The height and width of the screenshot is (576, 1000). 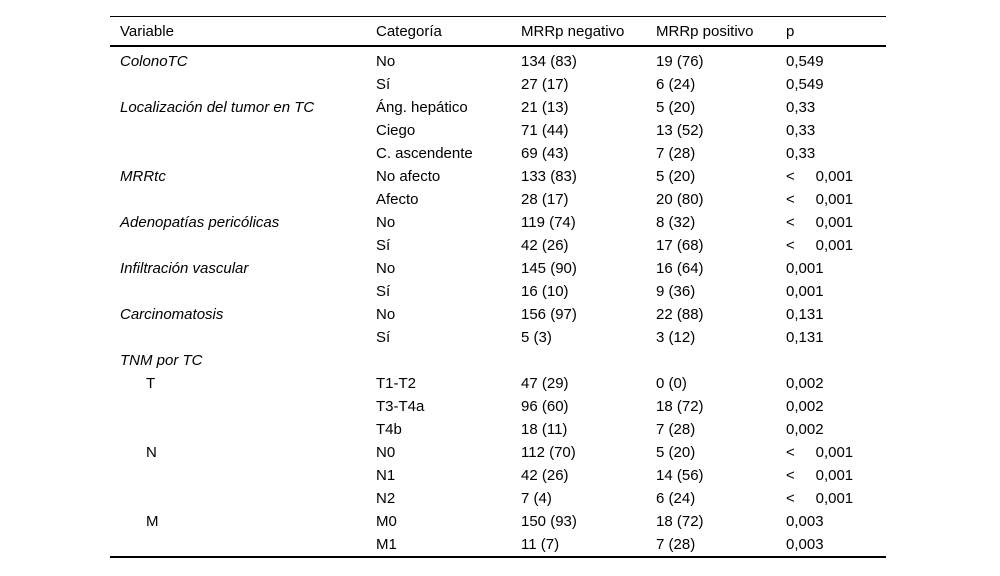 What do you see at coordinates (545, 291) in the screenshot?
I see `cell-mrrp-negativo: 16 (10)` at bounding box center [545, 291].